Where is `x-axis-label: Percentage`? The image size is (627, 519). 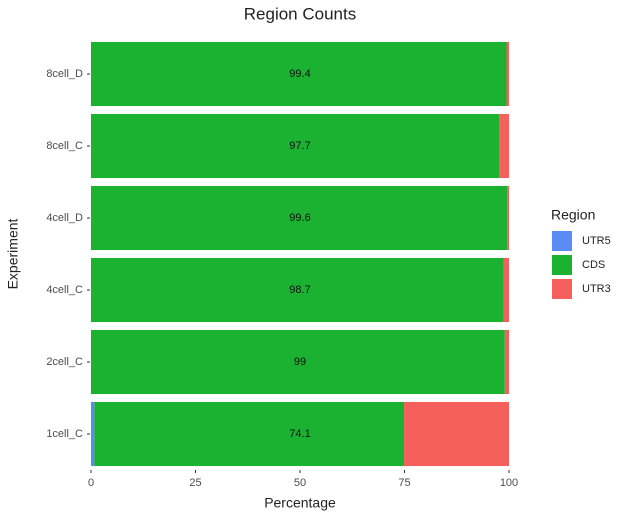 x-axis-label: Percentage is located at coordinates (300, 503).